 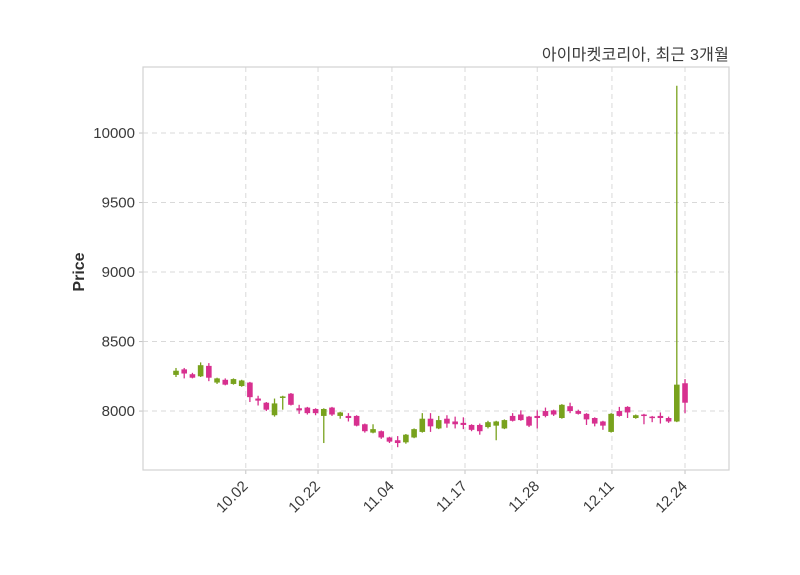 I want to click on x-tick-label: 11.28, so click(x=524, y=497).